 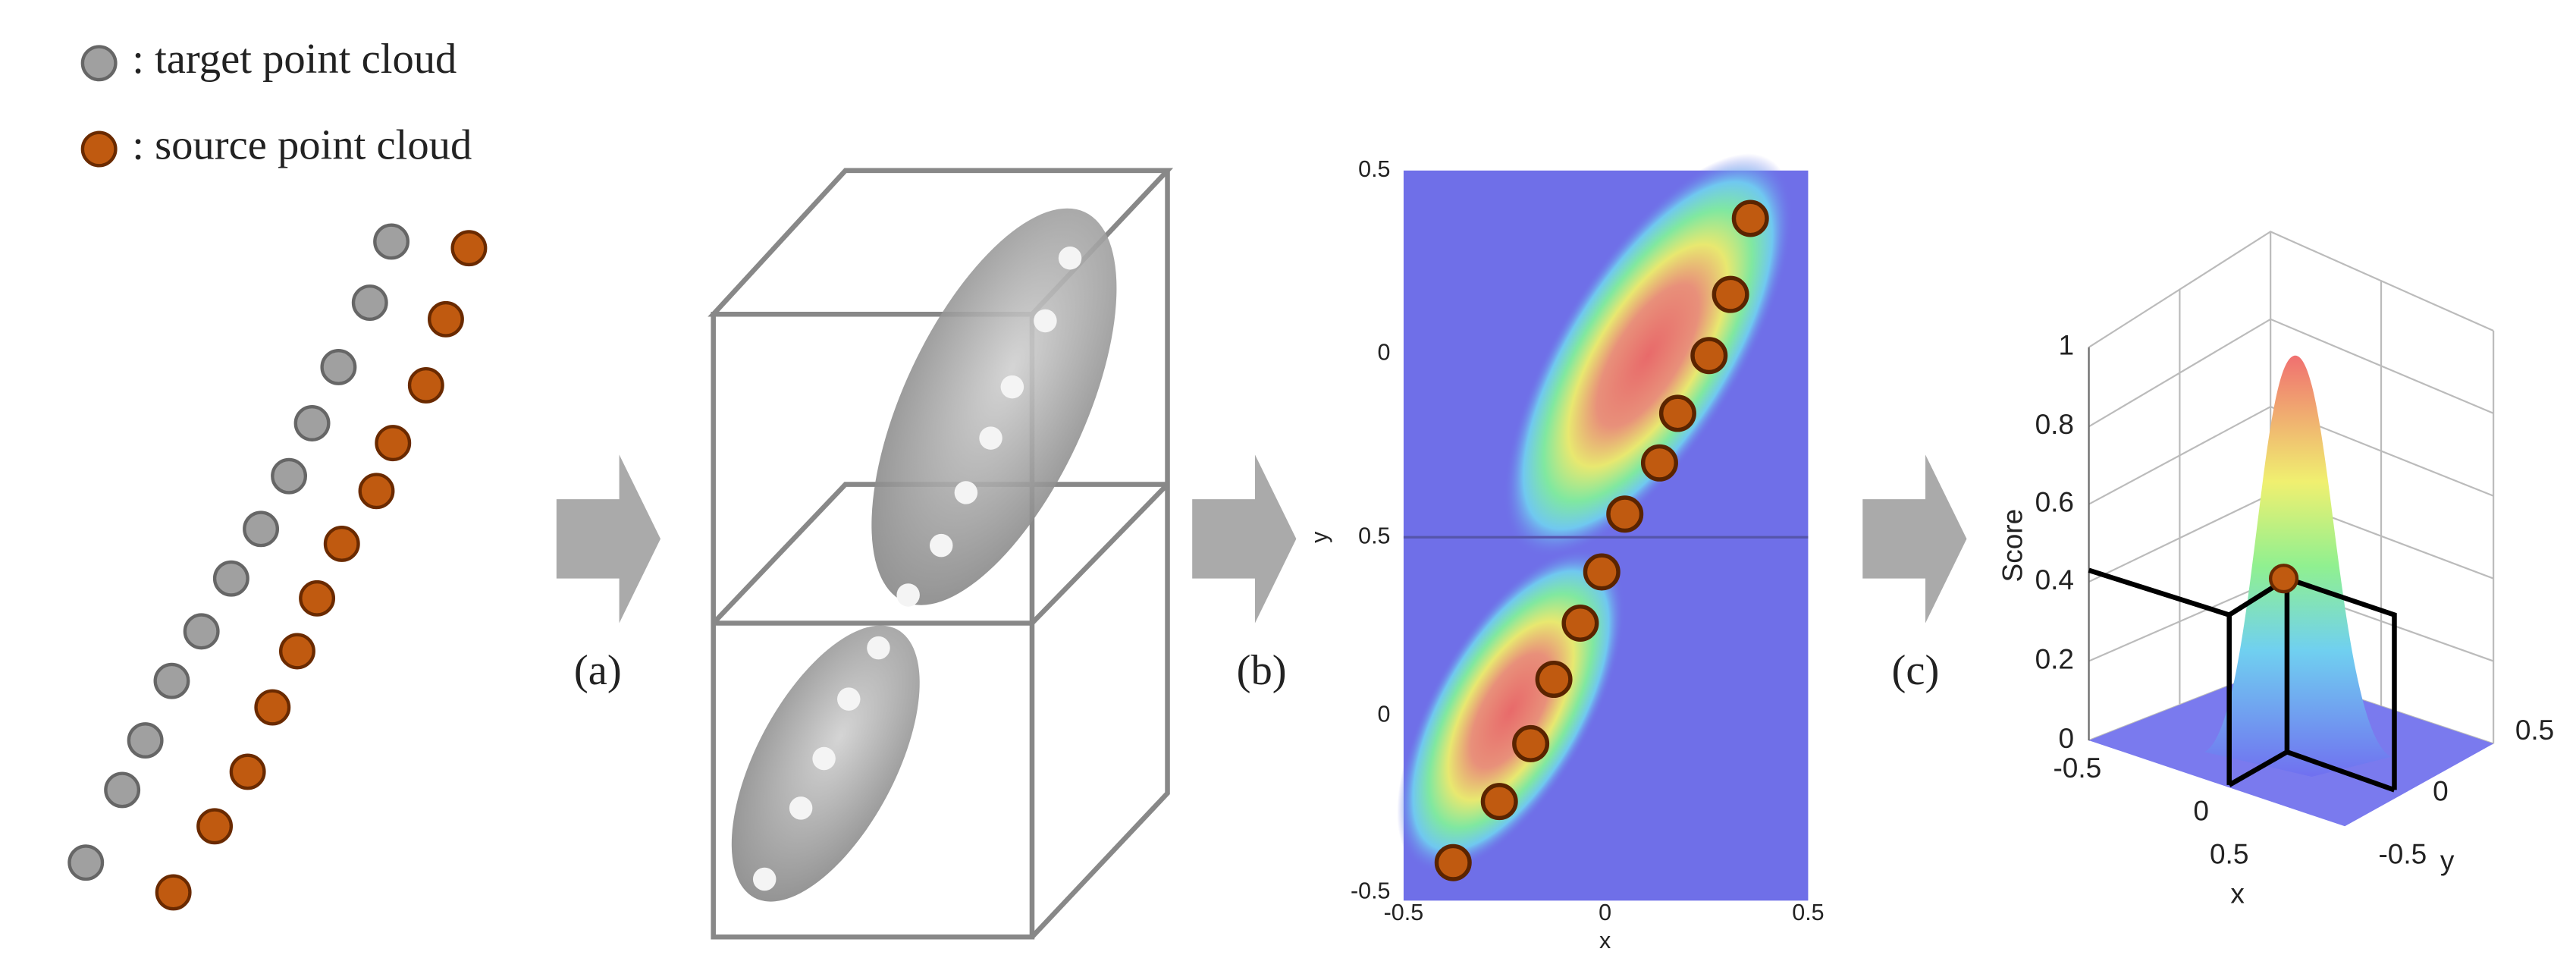 What do you see at coordinates (2242, 680) in the screenshot?
I see `cross-section` at bounding box center [2242, 680].